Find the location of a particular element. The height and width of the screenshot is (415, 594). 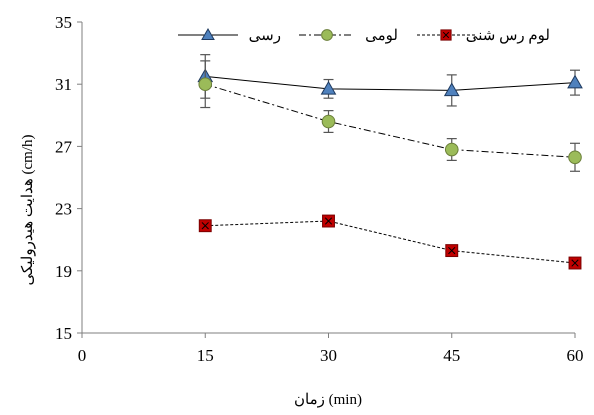

legend: رسی لومی لوم رس شنی is located at coordinates (364, 35).